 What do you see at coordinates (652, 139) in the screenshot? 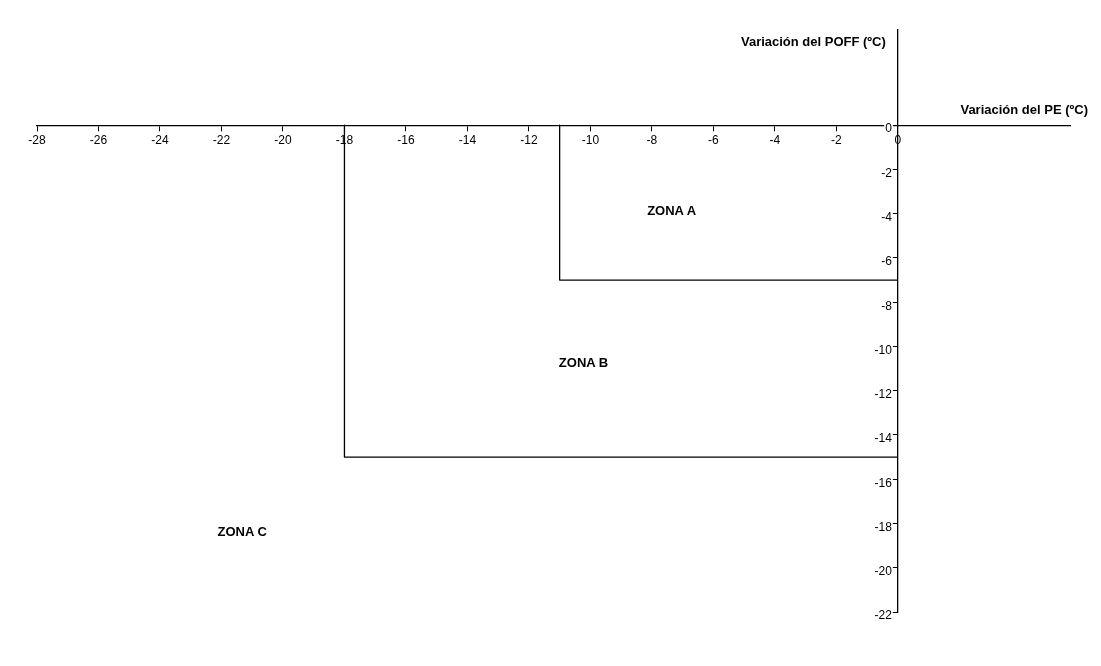
I see `x-tick-label: -8` at bounding box center [652, 139].